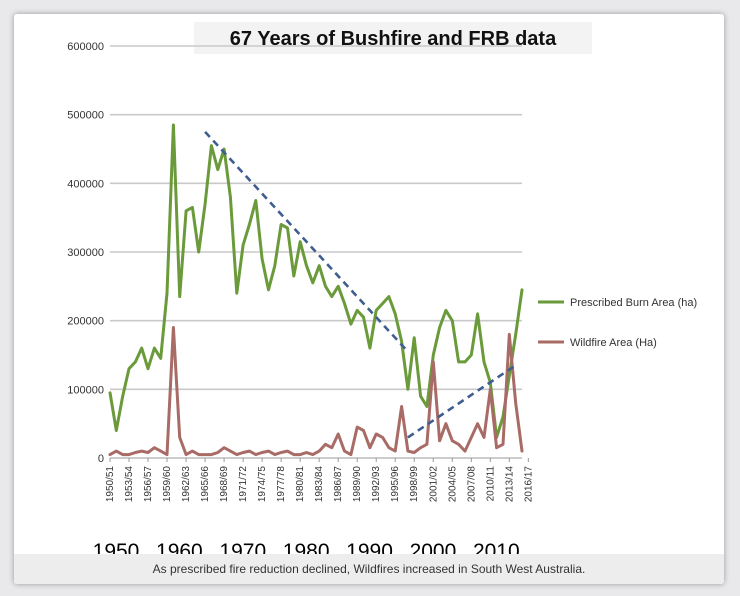 The width and height of the screenshot is (740, 596). Describe the element at coordinates (85, 47) in the screenshot. I see `y-tick-label: 600000` at that location.